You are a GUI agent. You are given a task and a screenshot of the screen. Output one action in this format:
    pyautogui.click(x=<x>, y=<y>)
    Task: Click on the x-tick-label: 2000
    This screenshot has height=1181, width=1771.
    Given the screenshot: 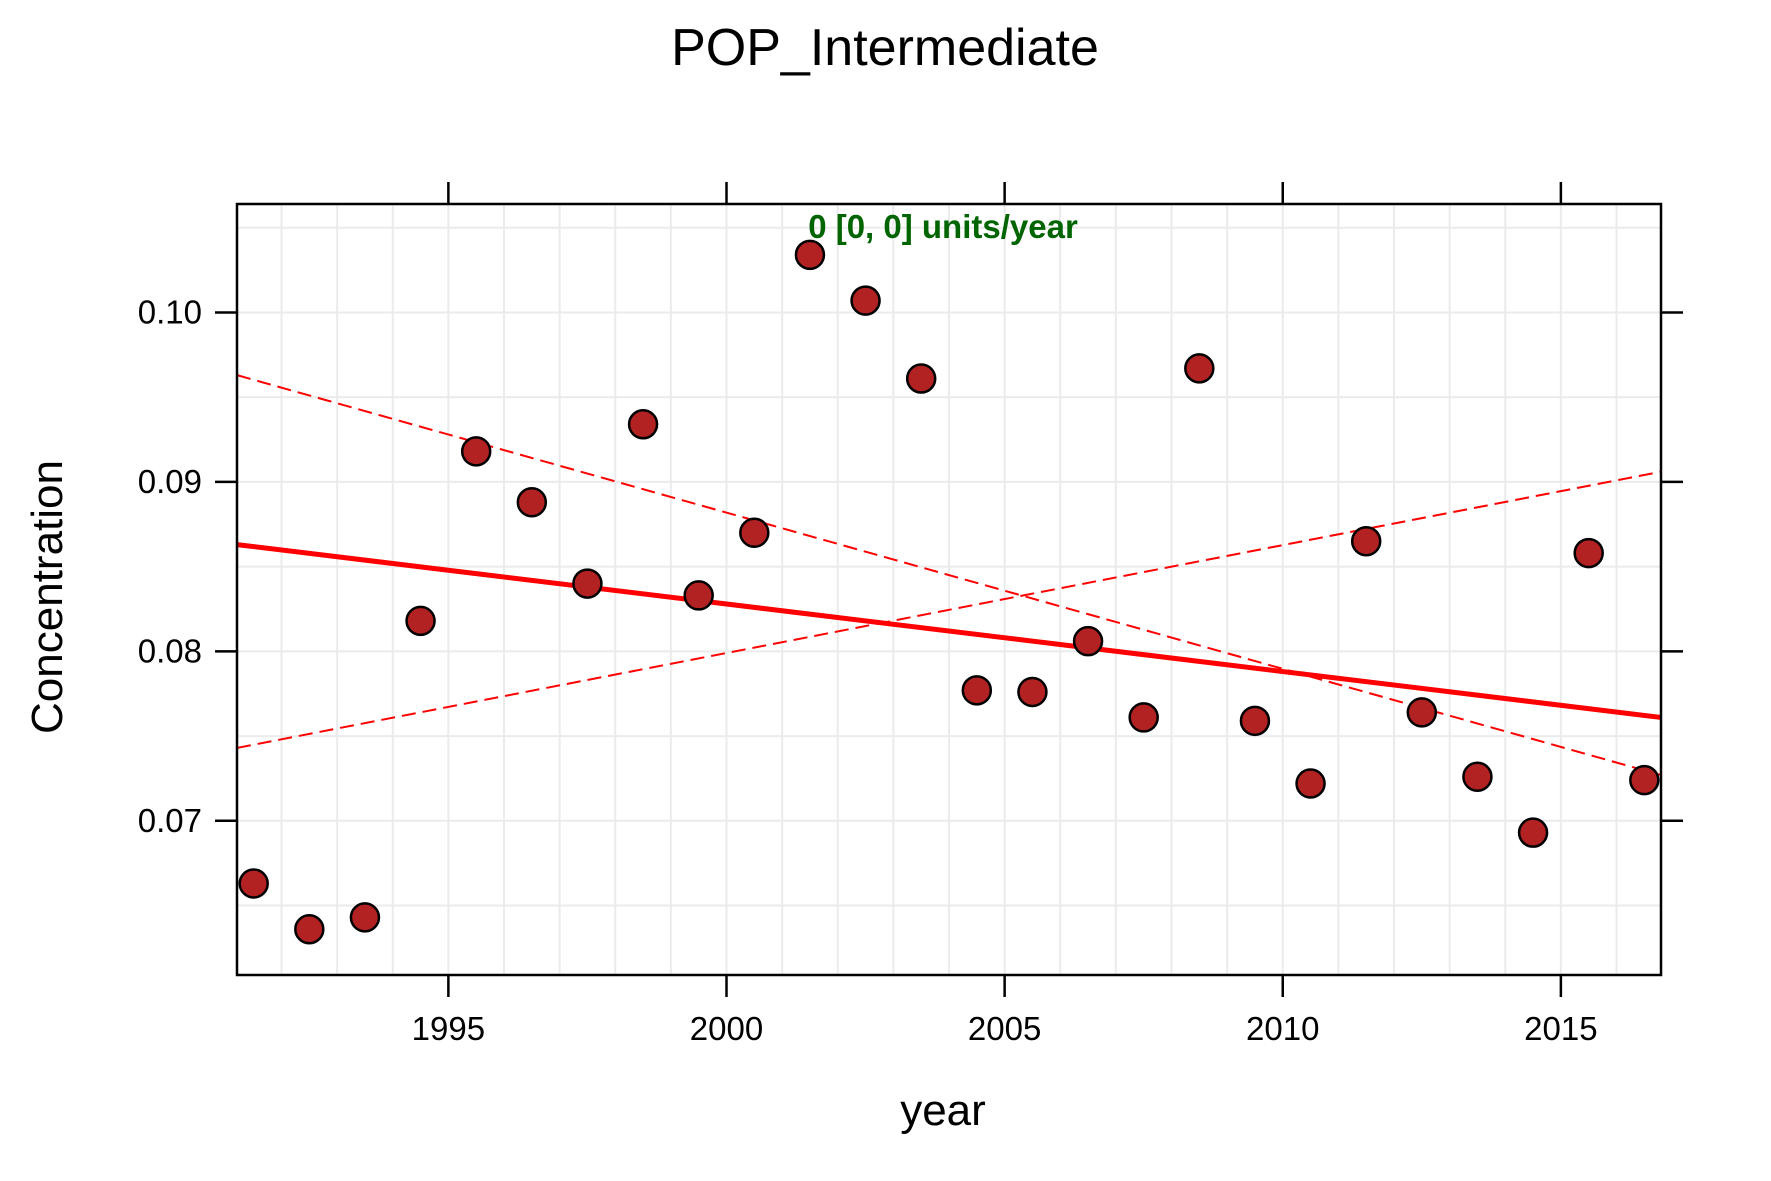 What is the action you would take?
    pyautogui.click(x=726, y=1028)
    